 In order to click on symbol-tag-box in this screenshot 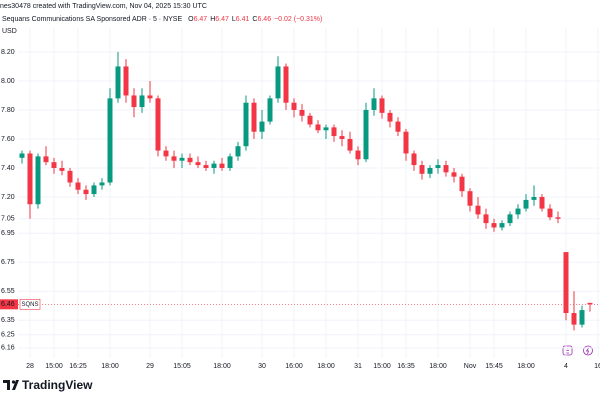, I will do `click(30, 304)`.